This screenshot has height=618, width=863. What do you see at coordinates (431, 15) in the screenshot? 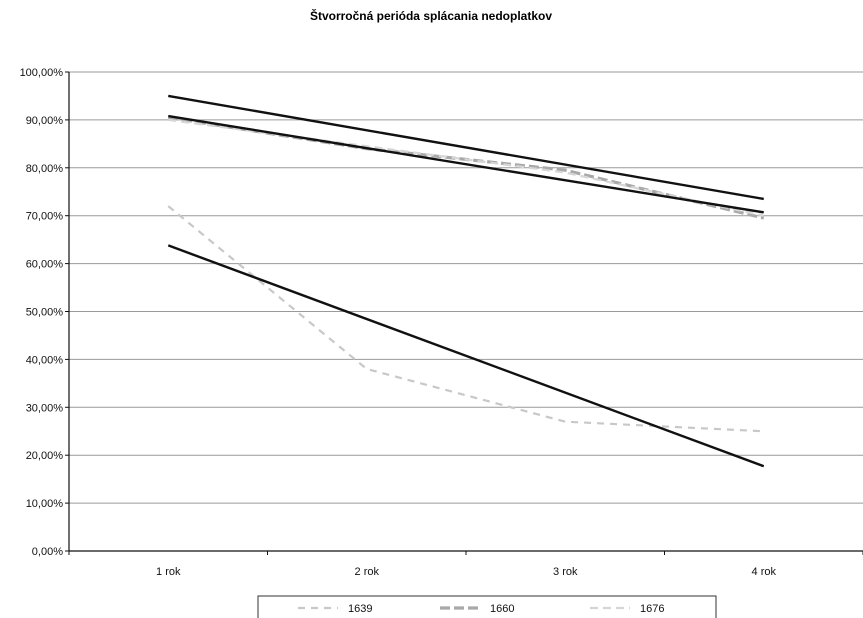
I see `chart-title: Štvorročná perióda splácania nedoplatkov` at bounding box center [431, 15].